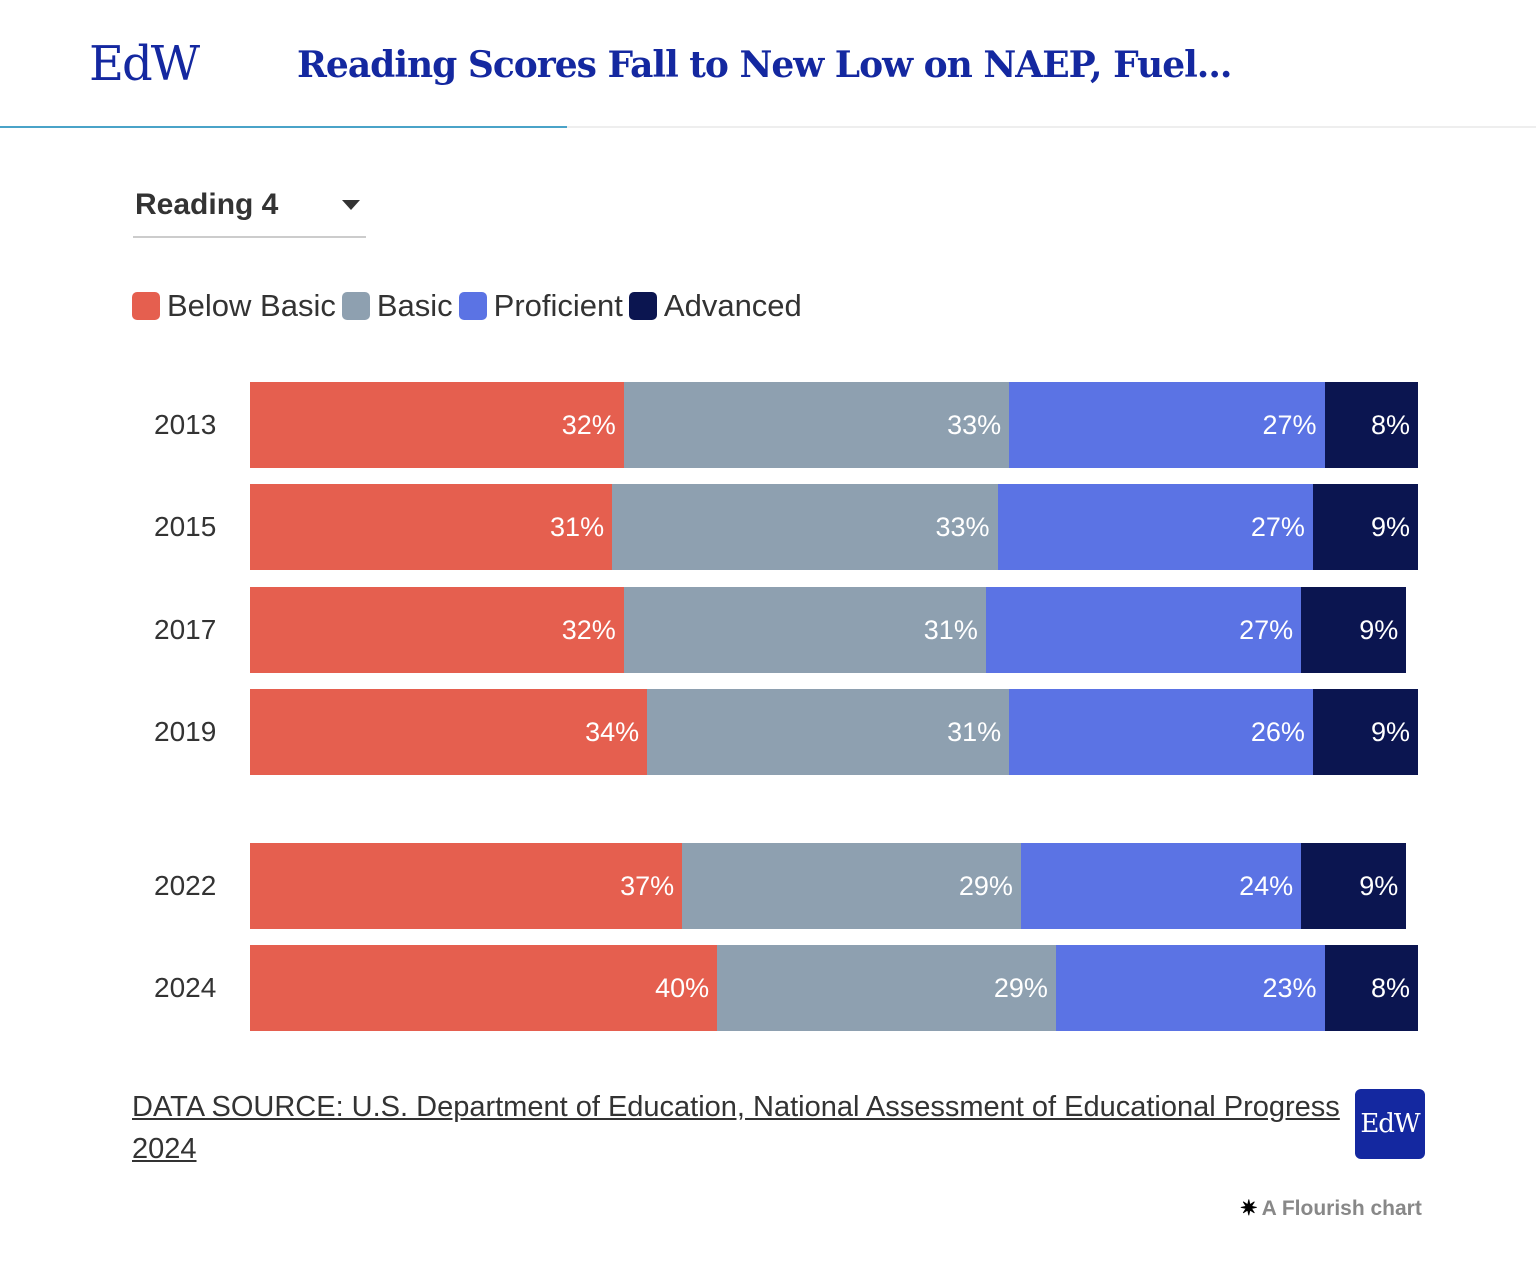 The width and height of the screenshot is (1536, 1269). Describe the element at coordinates (144, 64) in the screenshot. I see `edw-logo: EdW` at that location.